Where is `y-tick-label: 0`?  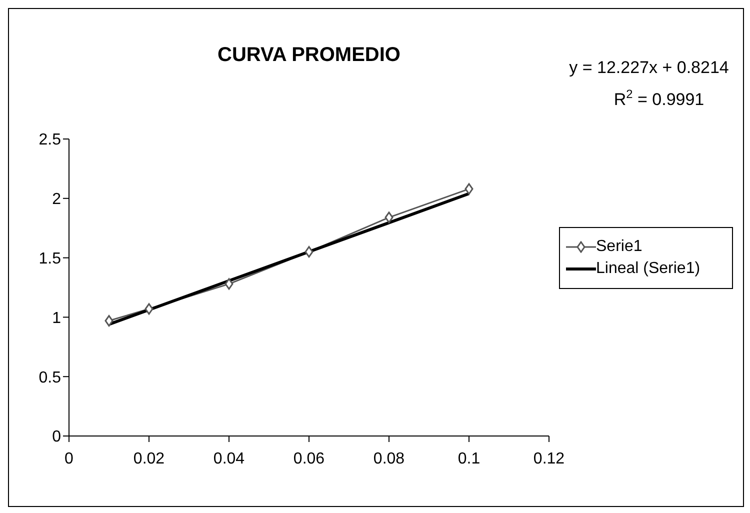 y-tick-label: 0 is located at coordinates (57, 437).